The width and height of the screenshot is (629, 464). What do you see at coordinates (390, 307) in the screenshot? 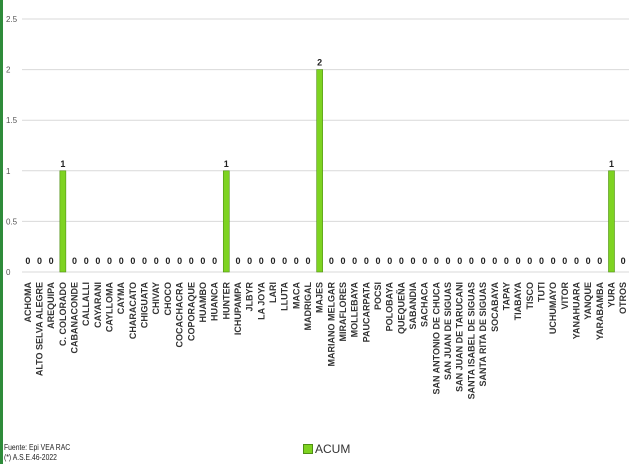
I see `category-label: POLOBAYA` at bounding box center [390, 307].